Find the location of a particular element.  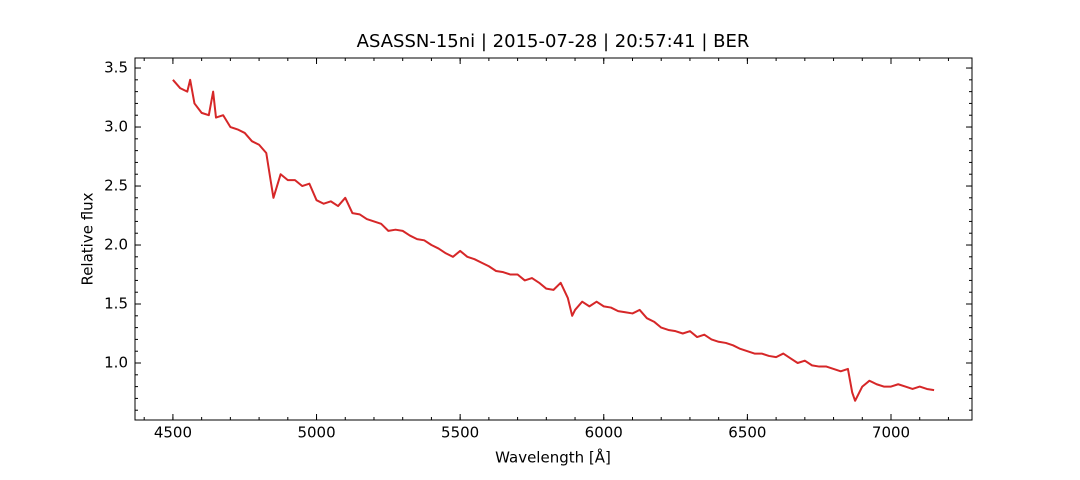

x-tick-label: 6500 is located at coordinates (747, 433).